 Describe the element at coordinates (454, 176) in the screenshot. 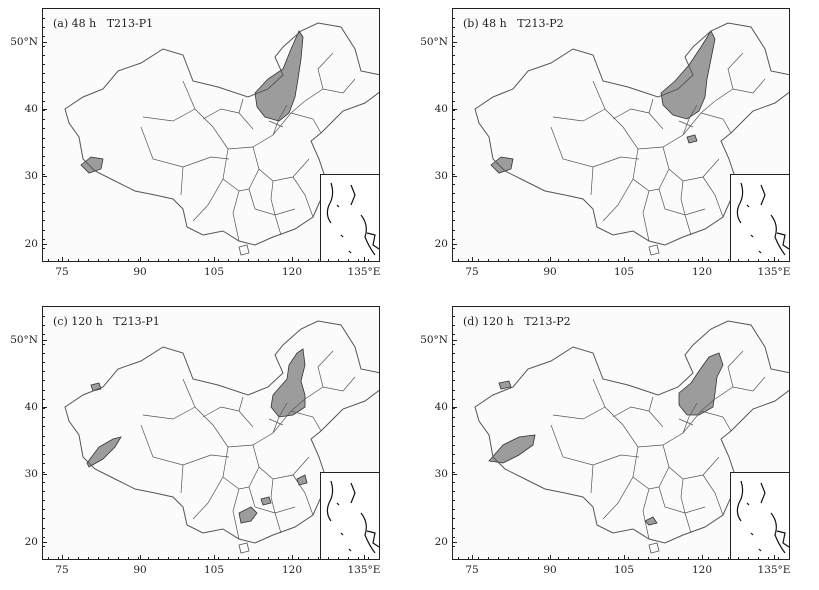

I see `y-tick-mark` at that location.